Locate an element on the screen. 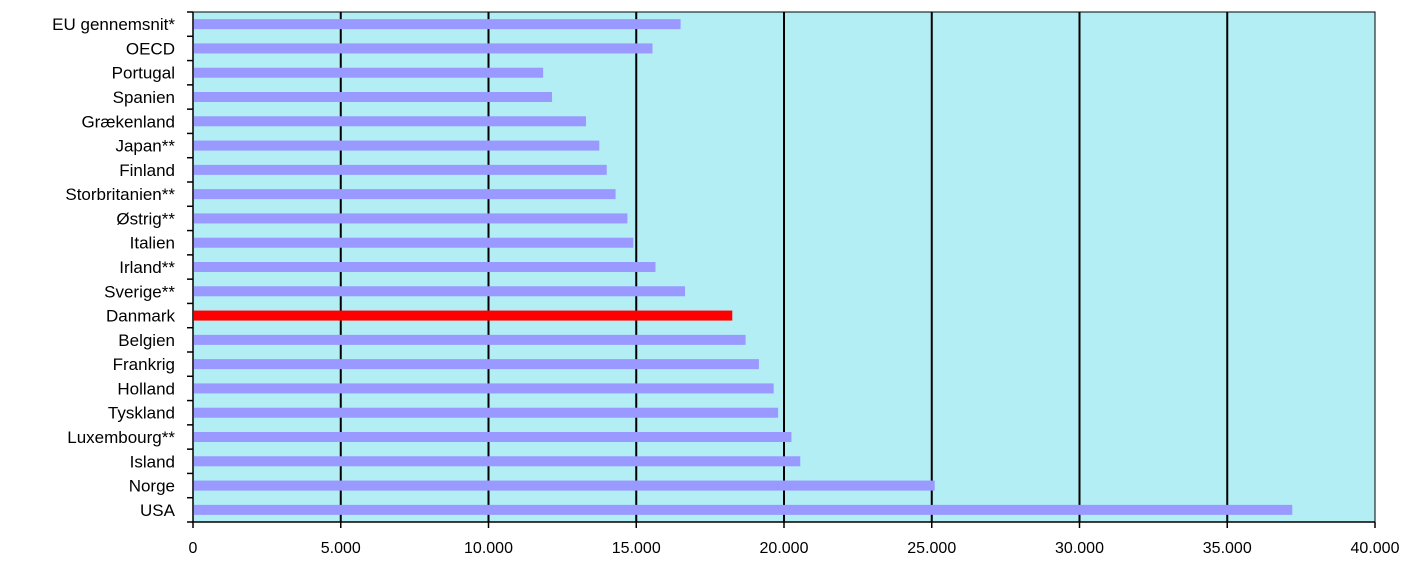 The image size is (1411, 563). category-label: Spanien is located at coordinates (144, 97).